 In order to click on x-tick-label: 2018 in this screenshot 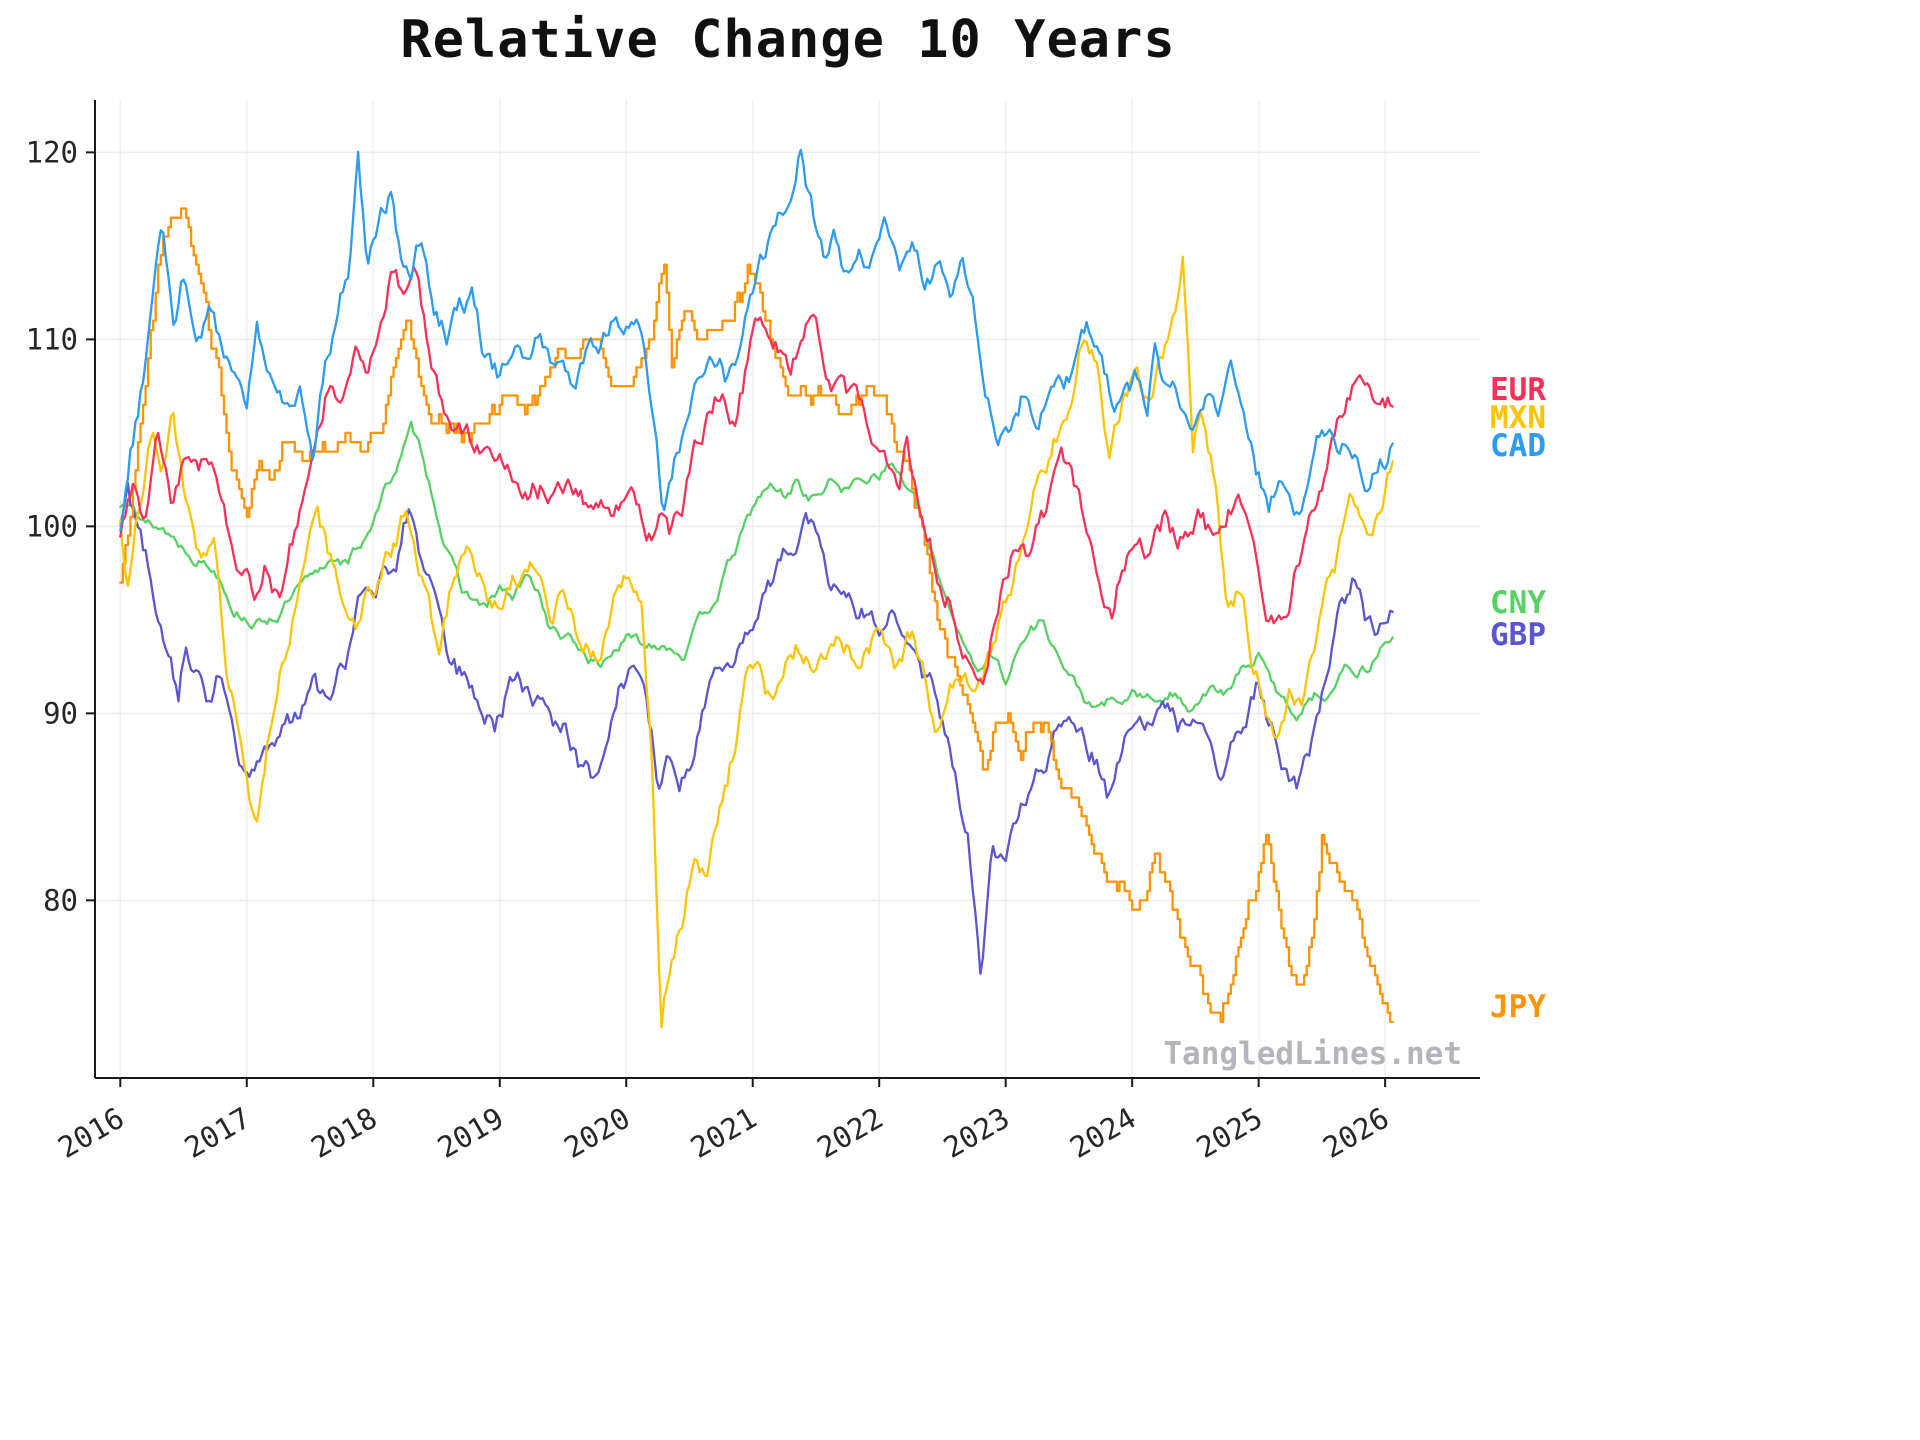, I will do `click(343, 1133)`.